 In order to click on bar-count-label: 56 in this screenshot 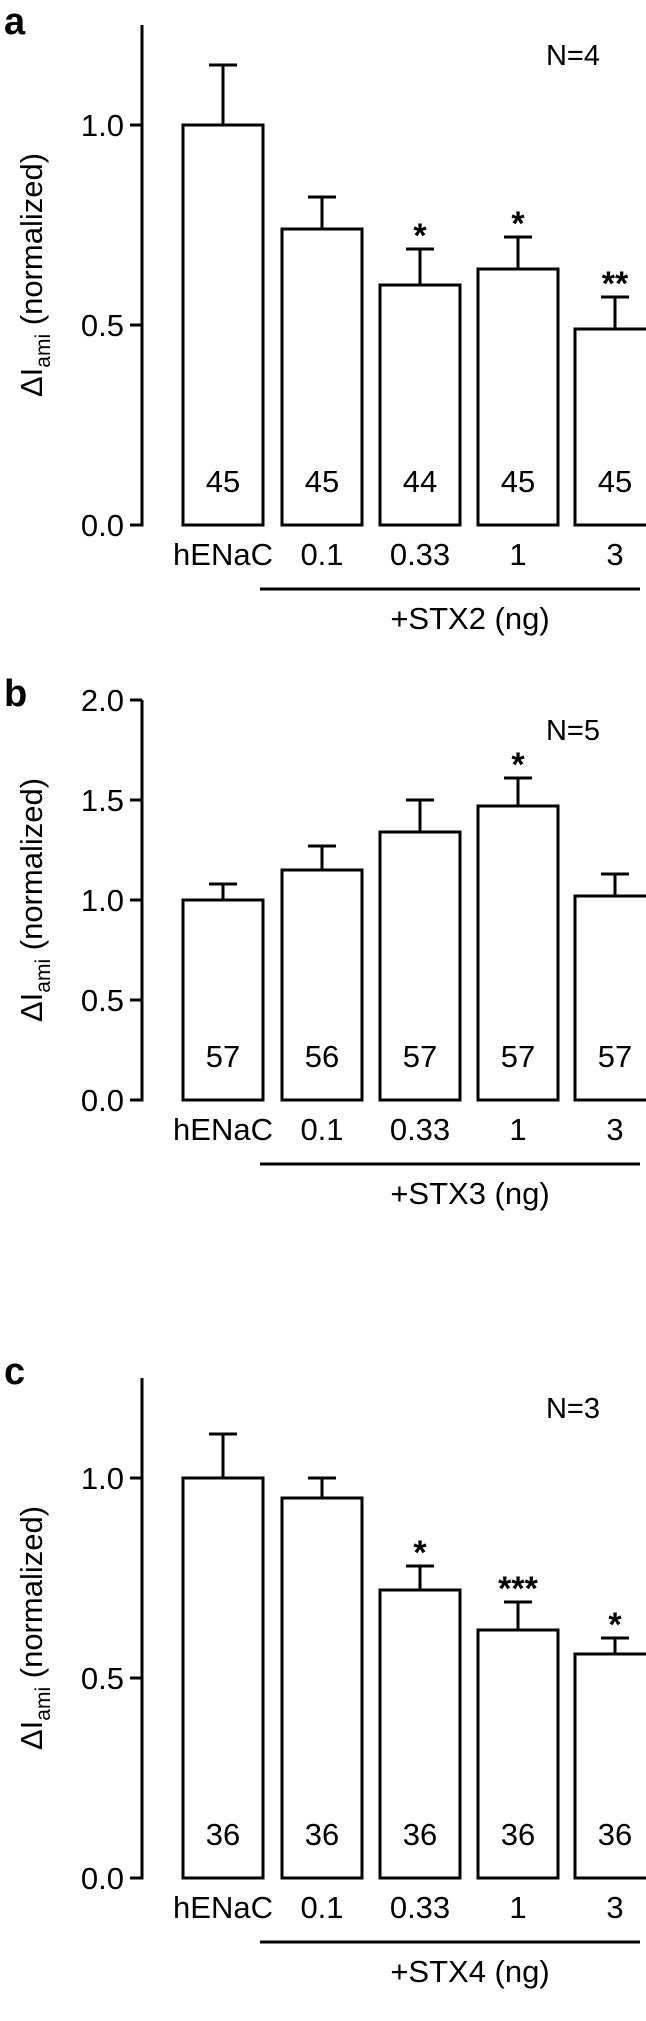, I will do `click(322, 1056)`.